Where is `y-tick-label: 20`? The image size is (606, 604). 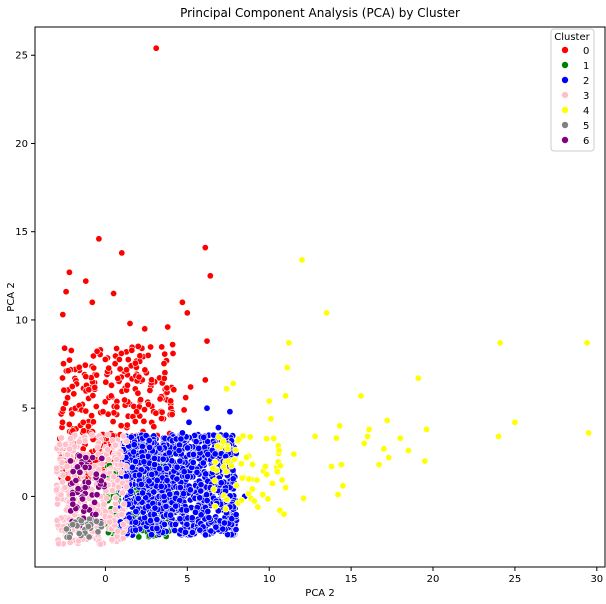 y-tick-label: 20 is located at coordinates (21, 144).